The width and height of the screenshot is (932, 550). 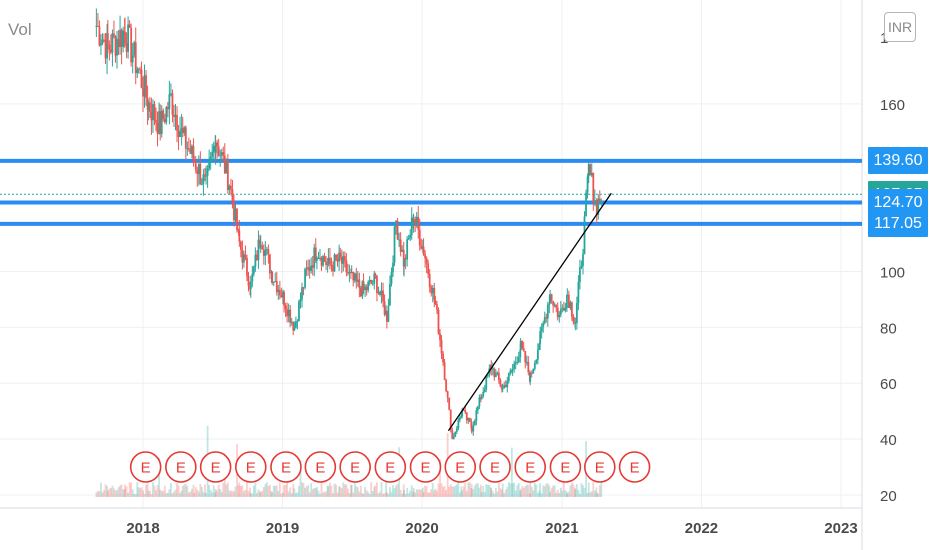 I want to click on trendline-line, so click(x=529, y=312).